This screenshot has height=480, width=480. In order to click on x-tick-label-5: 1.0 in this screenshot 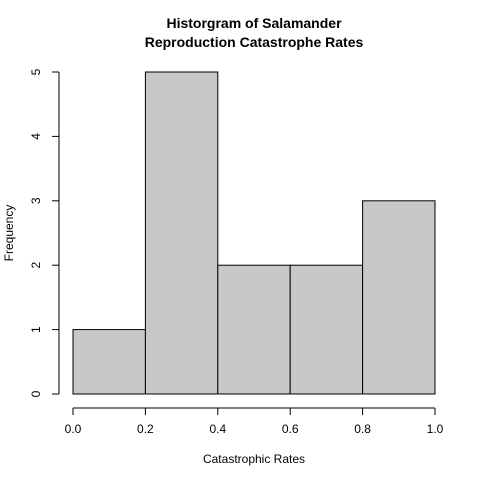, I will do `click(435, 429)`.